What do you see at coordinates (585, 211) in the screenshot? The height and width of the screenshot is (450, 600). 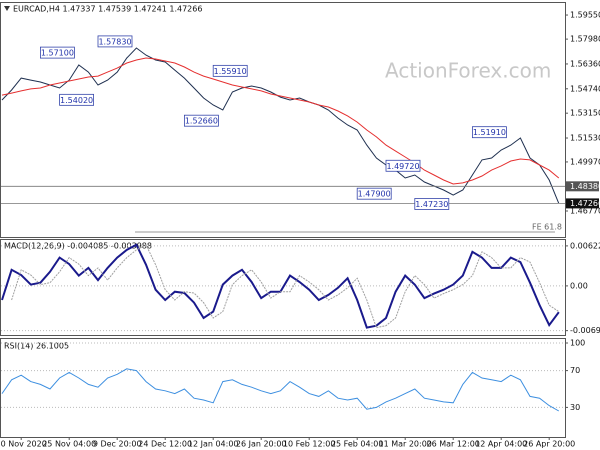 I see `y-tick-label: 1.46770` at bounding box center [585, 211].